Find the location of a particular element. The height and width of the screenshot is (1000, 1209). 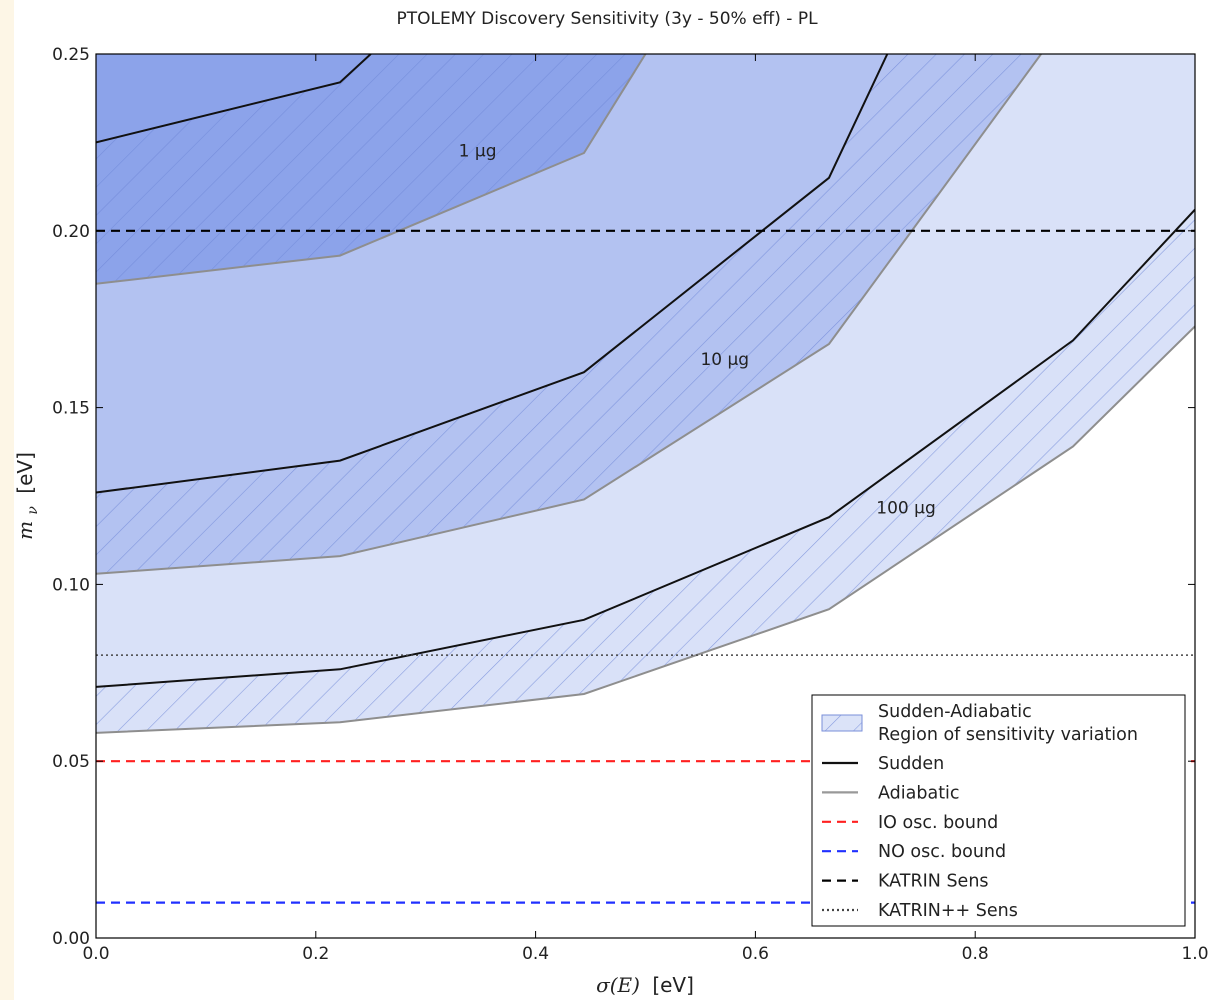

y-axis-label: m ν [eV] is located at coordinates (27, 496).